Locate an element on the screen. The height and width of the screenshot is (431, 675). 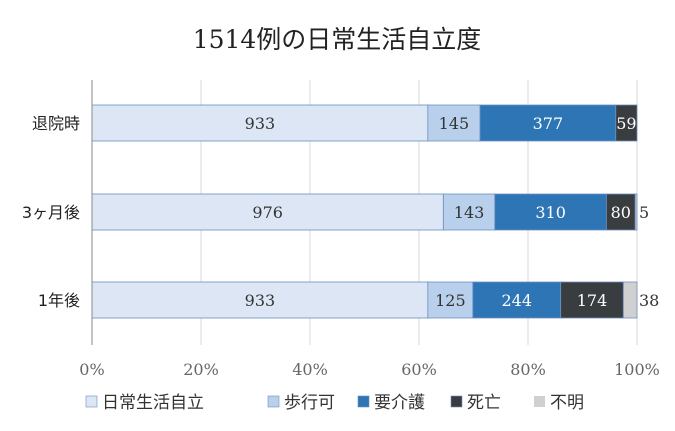
data-label: 59 is located at coordinates (626, 123).